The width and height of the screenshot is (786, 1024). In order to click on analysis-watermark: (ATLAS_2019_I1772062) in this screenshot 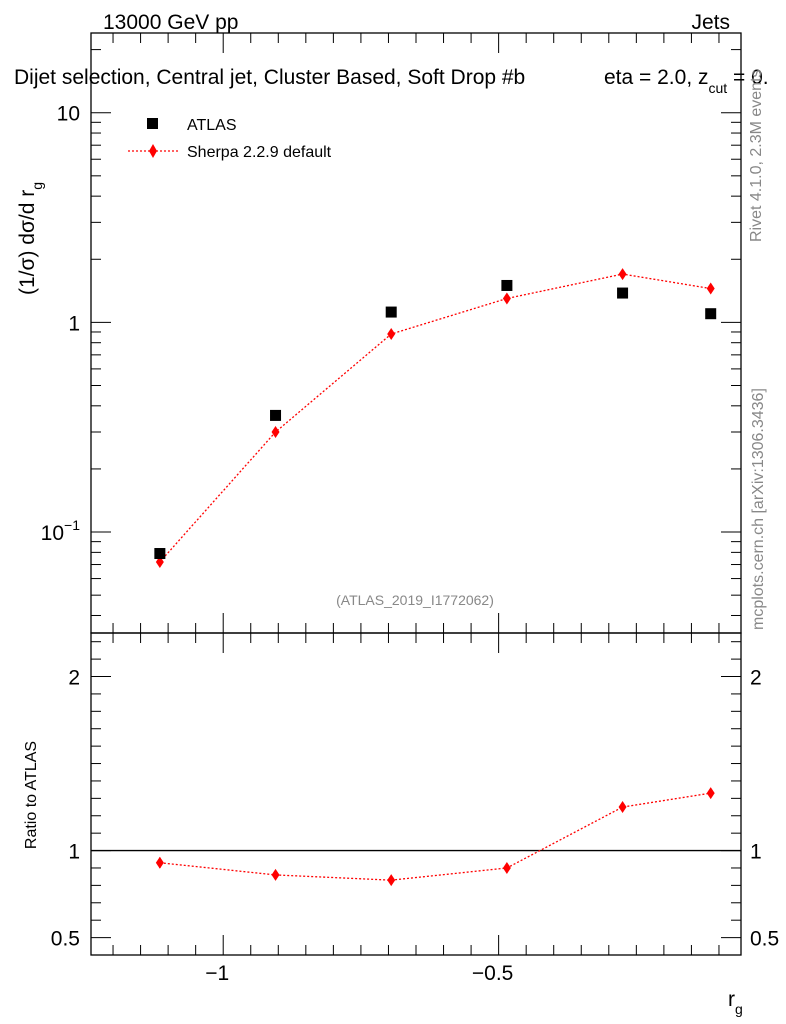, I will do `click(415, 600)`.